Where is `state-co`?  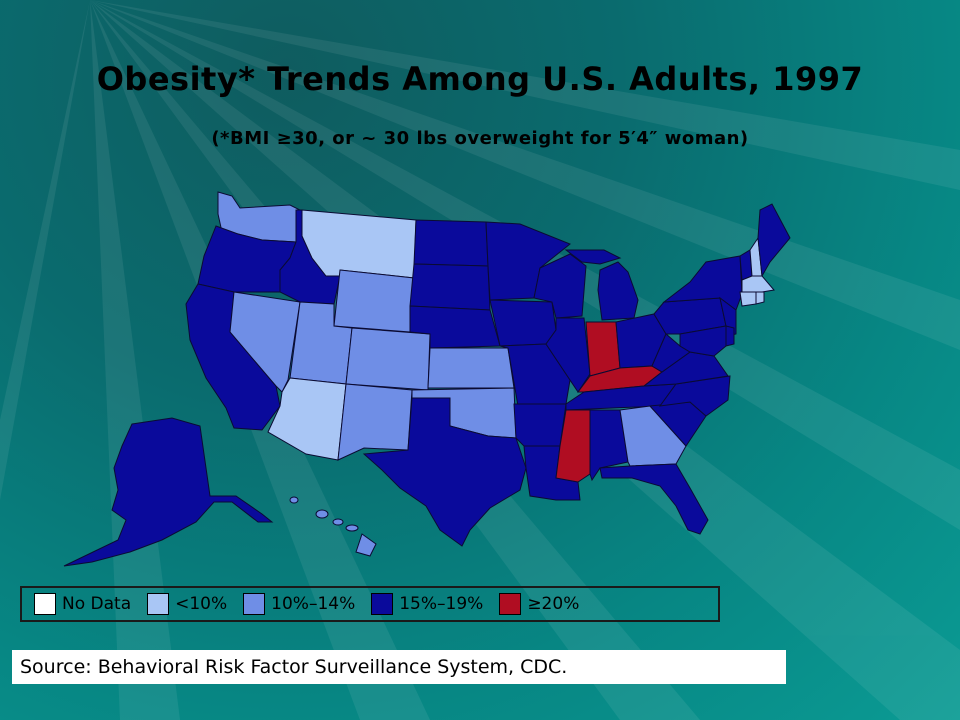
state-co is located at coordinates (388, 359).